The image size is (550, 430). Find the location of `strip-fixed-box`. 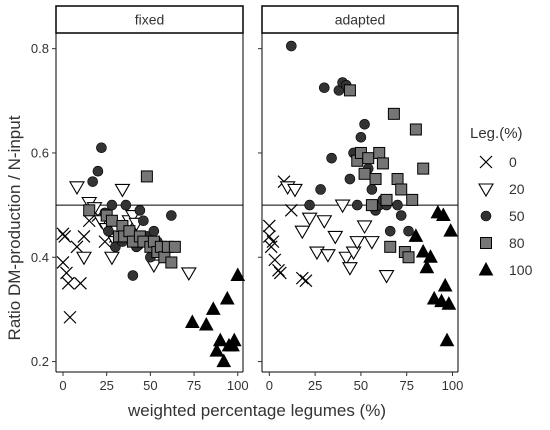

strip-fixed-box is located at coordinates (149, 19).